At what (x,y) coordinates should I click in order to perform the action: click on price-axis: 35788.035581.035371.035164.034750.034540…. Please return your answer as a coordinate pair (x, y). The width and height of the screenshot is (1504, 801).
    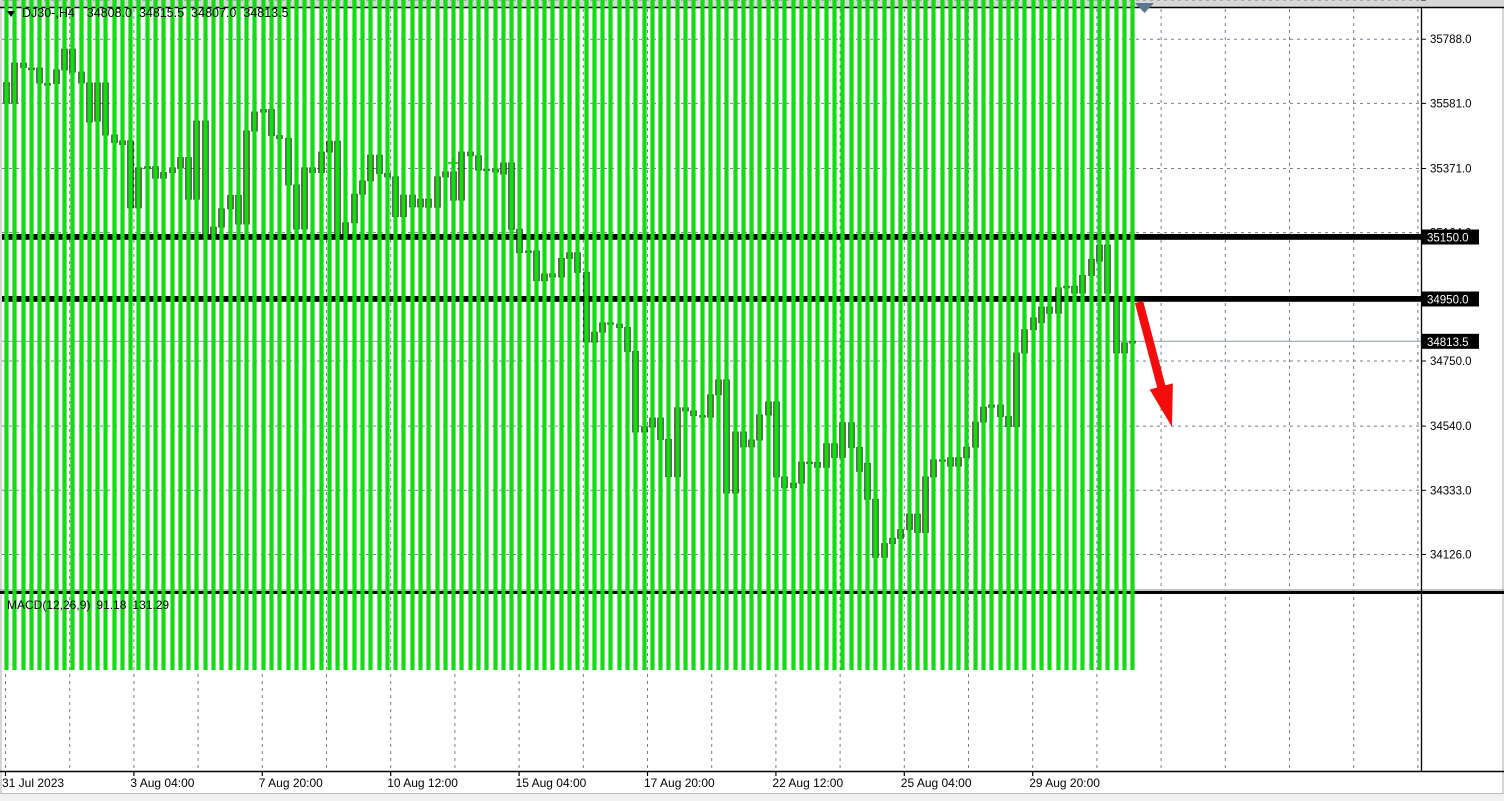
    Looking at the image, I should click on (1450, 280).